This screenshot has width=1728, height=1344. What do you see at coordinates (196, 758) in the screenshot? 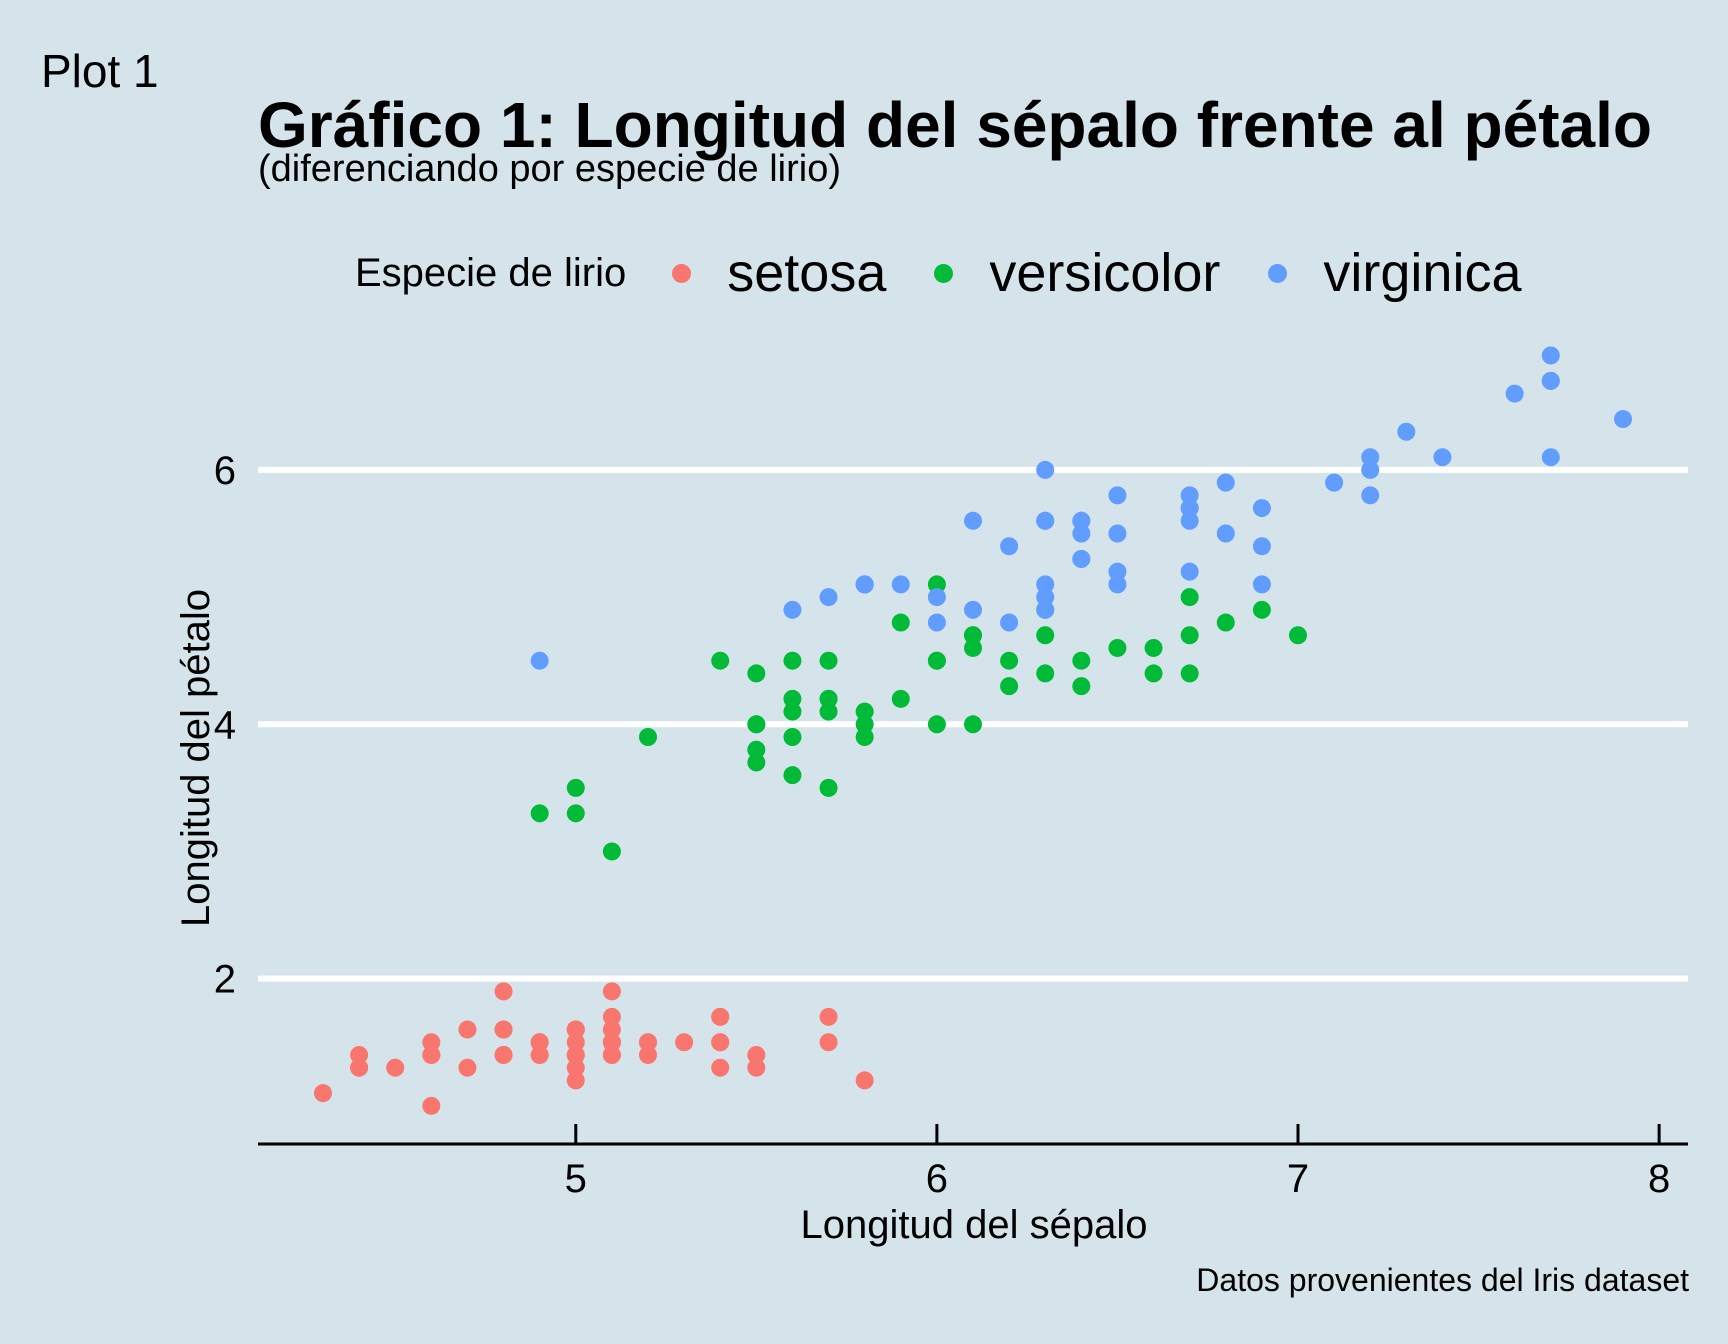
I see `y-axis-label: Longitud del pétalo` at bounding box center [196, 758].